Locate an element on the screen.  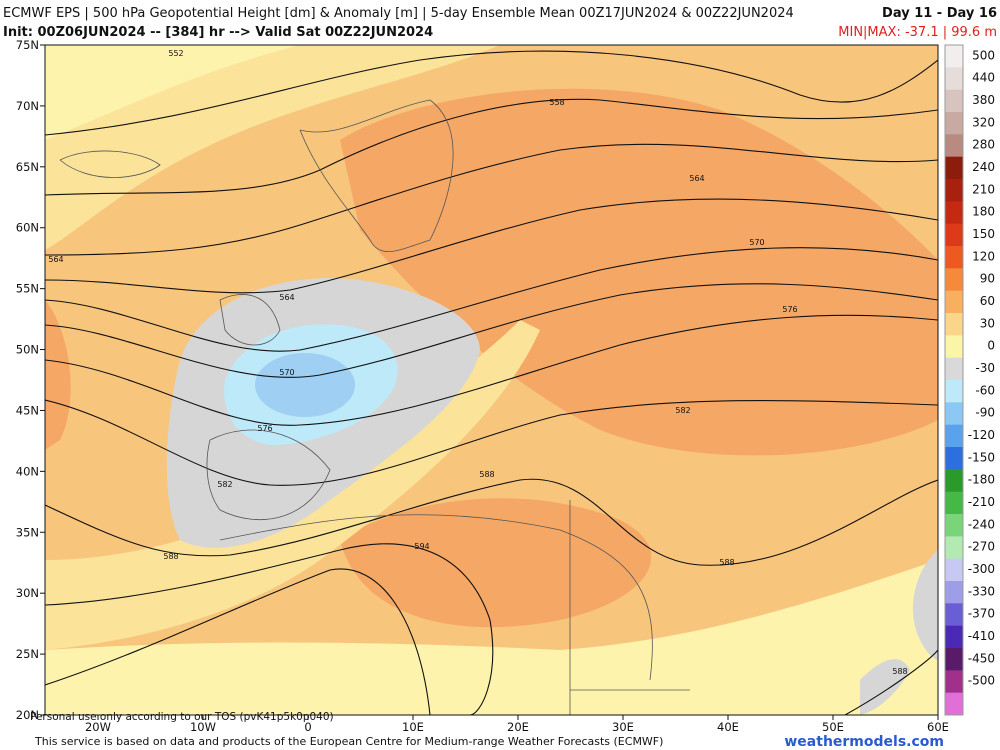
contour-label: 564 is located at coordinates (696, 178).